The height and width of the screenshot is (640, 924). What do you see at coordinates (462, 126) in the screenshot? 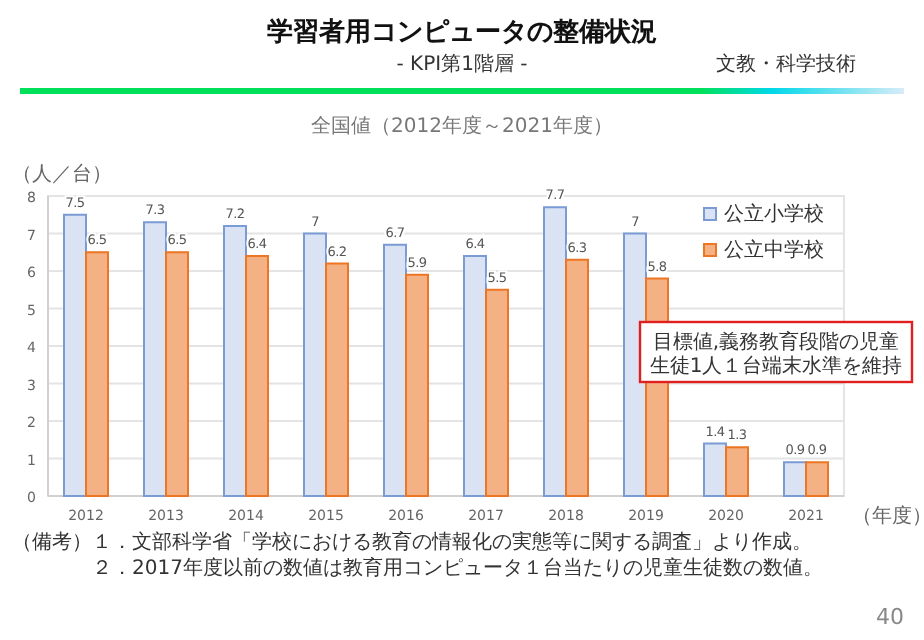
I see `text: 全国値（2012年度～2021年度）` at bounding box center [462, 126].